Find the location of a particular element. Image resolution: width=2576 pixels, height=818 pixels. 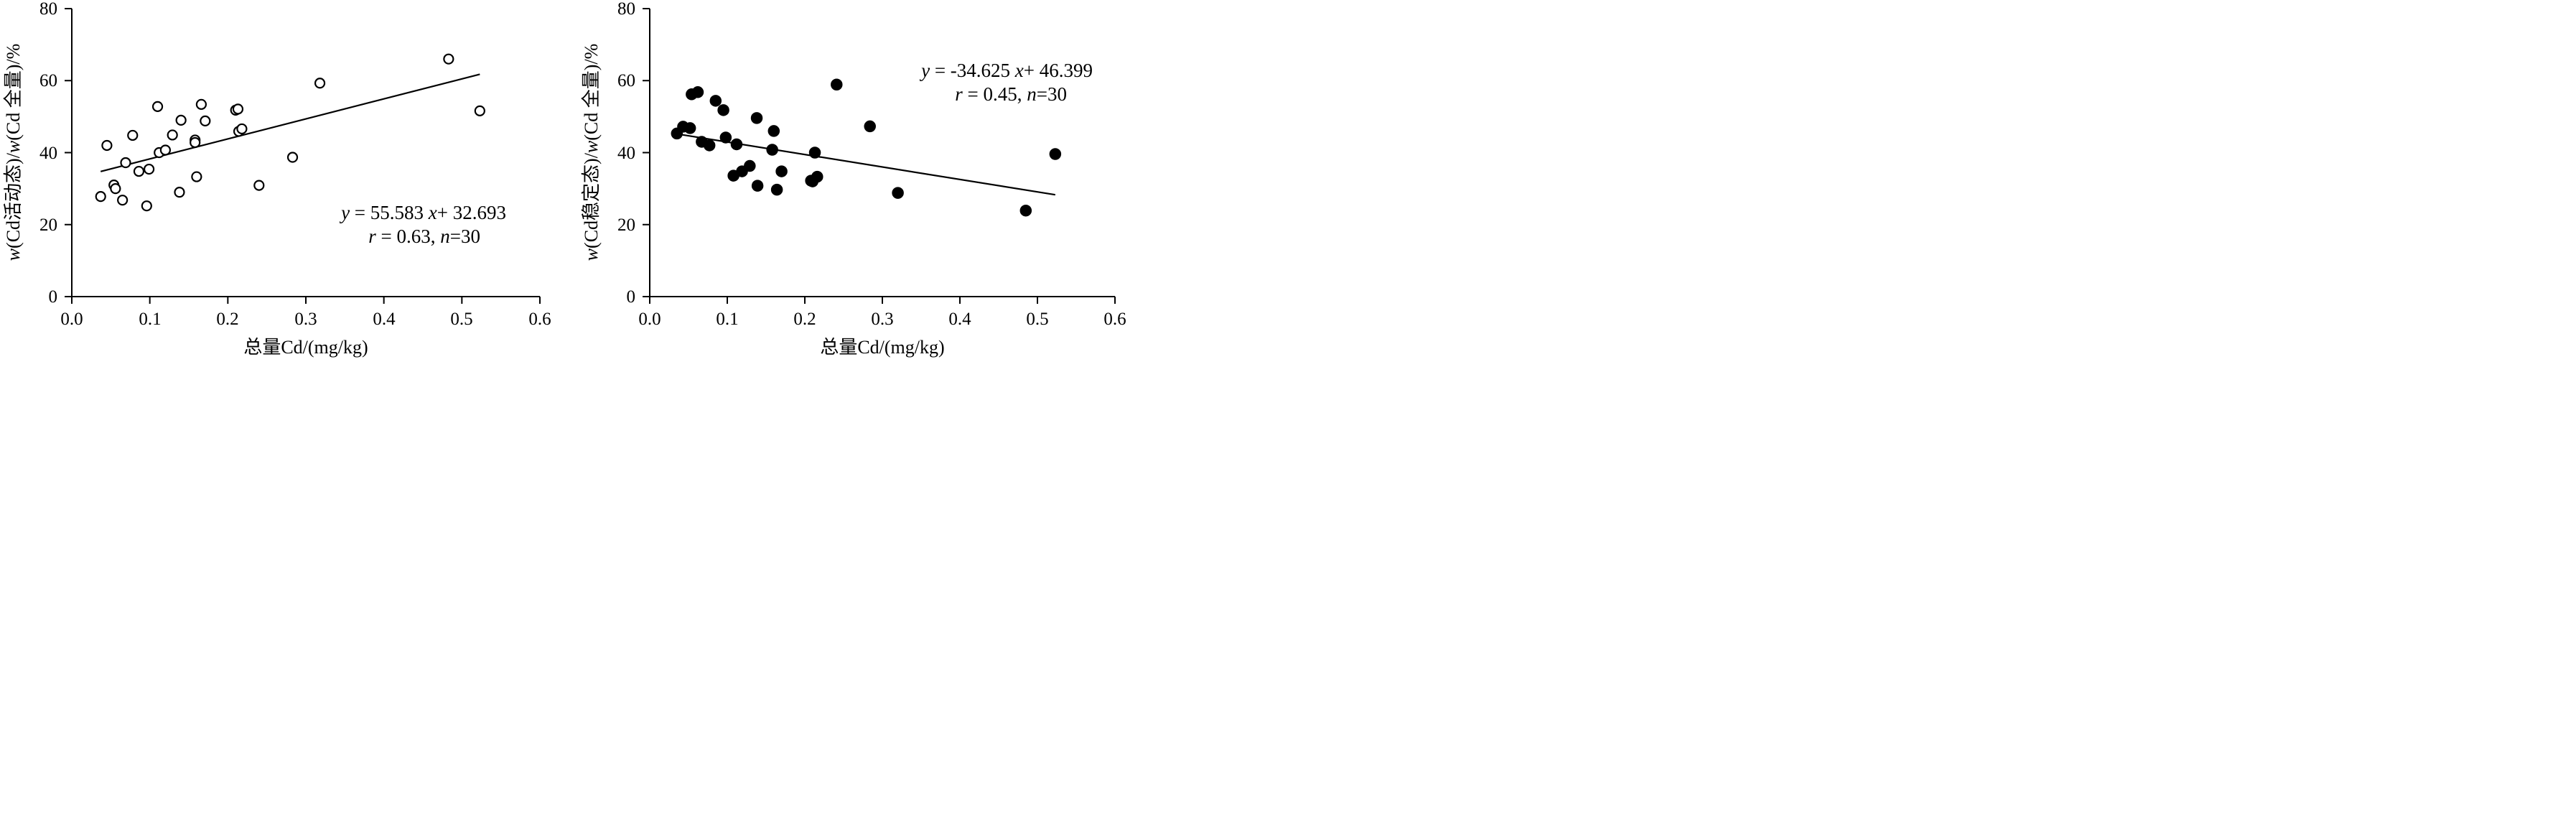

left-x-tick-label: 0.3 is located at coordinates (305, 320).